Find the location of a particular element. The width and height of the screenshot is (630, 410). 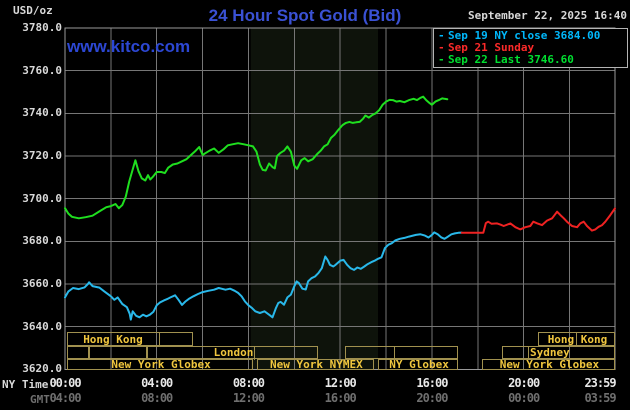

y-tick-label: 3720.0 is located at coordinates (42, 155).